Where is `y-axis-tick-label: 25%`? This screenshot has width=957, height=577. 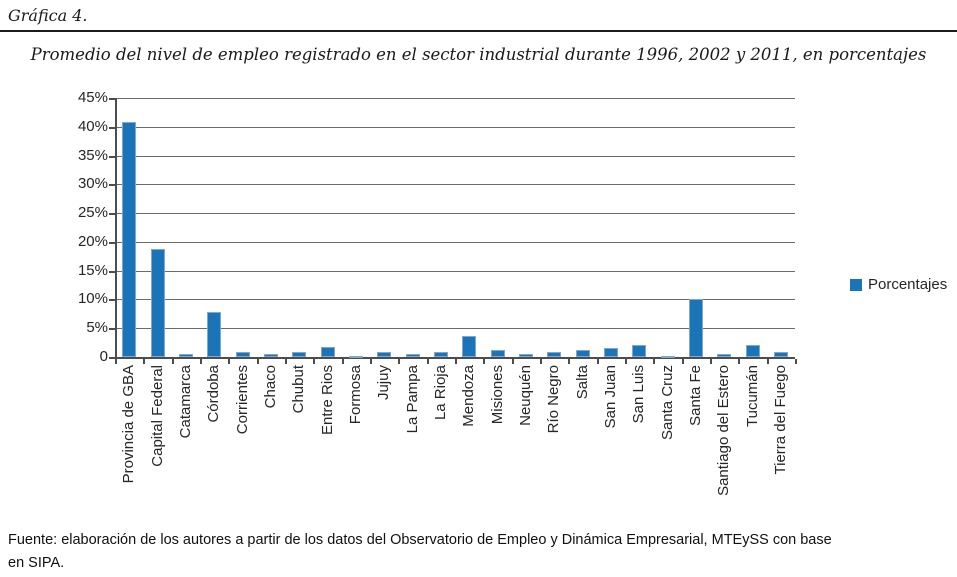 y-axis-tick-label: 25% is located at coordinates (92, 212).